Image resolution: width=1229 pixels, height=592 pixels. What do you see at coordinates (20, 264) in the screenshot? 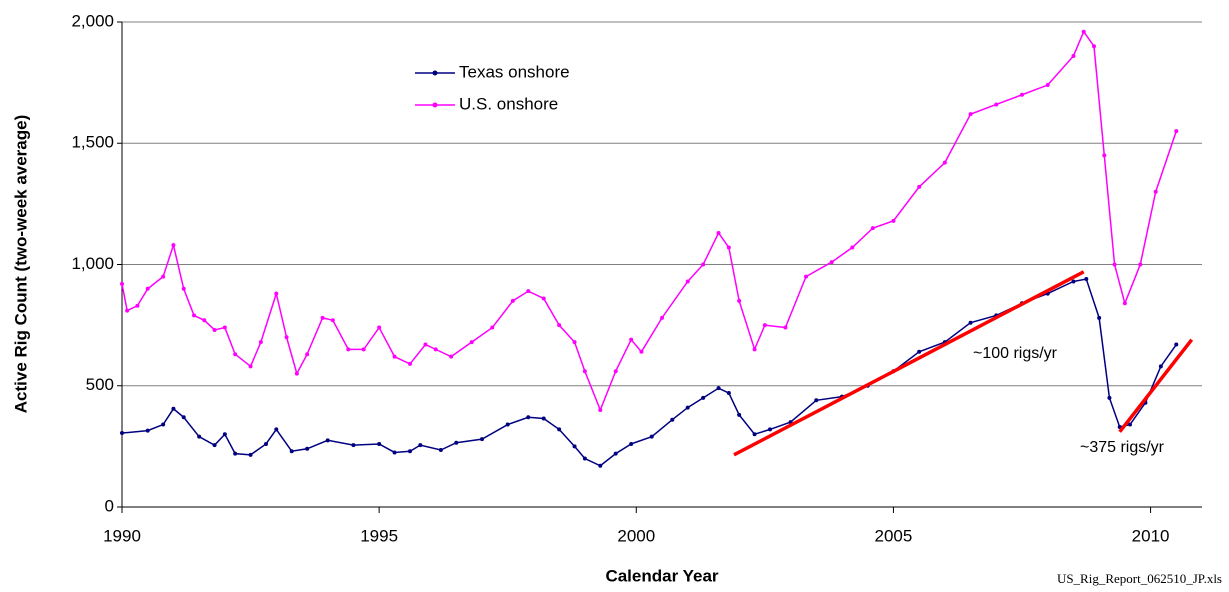
I see `y-axis-label: Active Rig Count (two-week average)` at bounding box center [20, 264].